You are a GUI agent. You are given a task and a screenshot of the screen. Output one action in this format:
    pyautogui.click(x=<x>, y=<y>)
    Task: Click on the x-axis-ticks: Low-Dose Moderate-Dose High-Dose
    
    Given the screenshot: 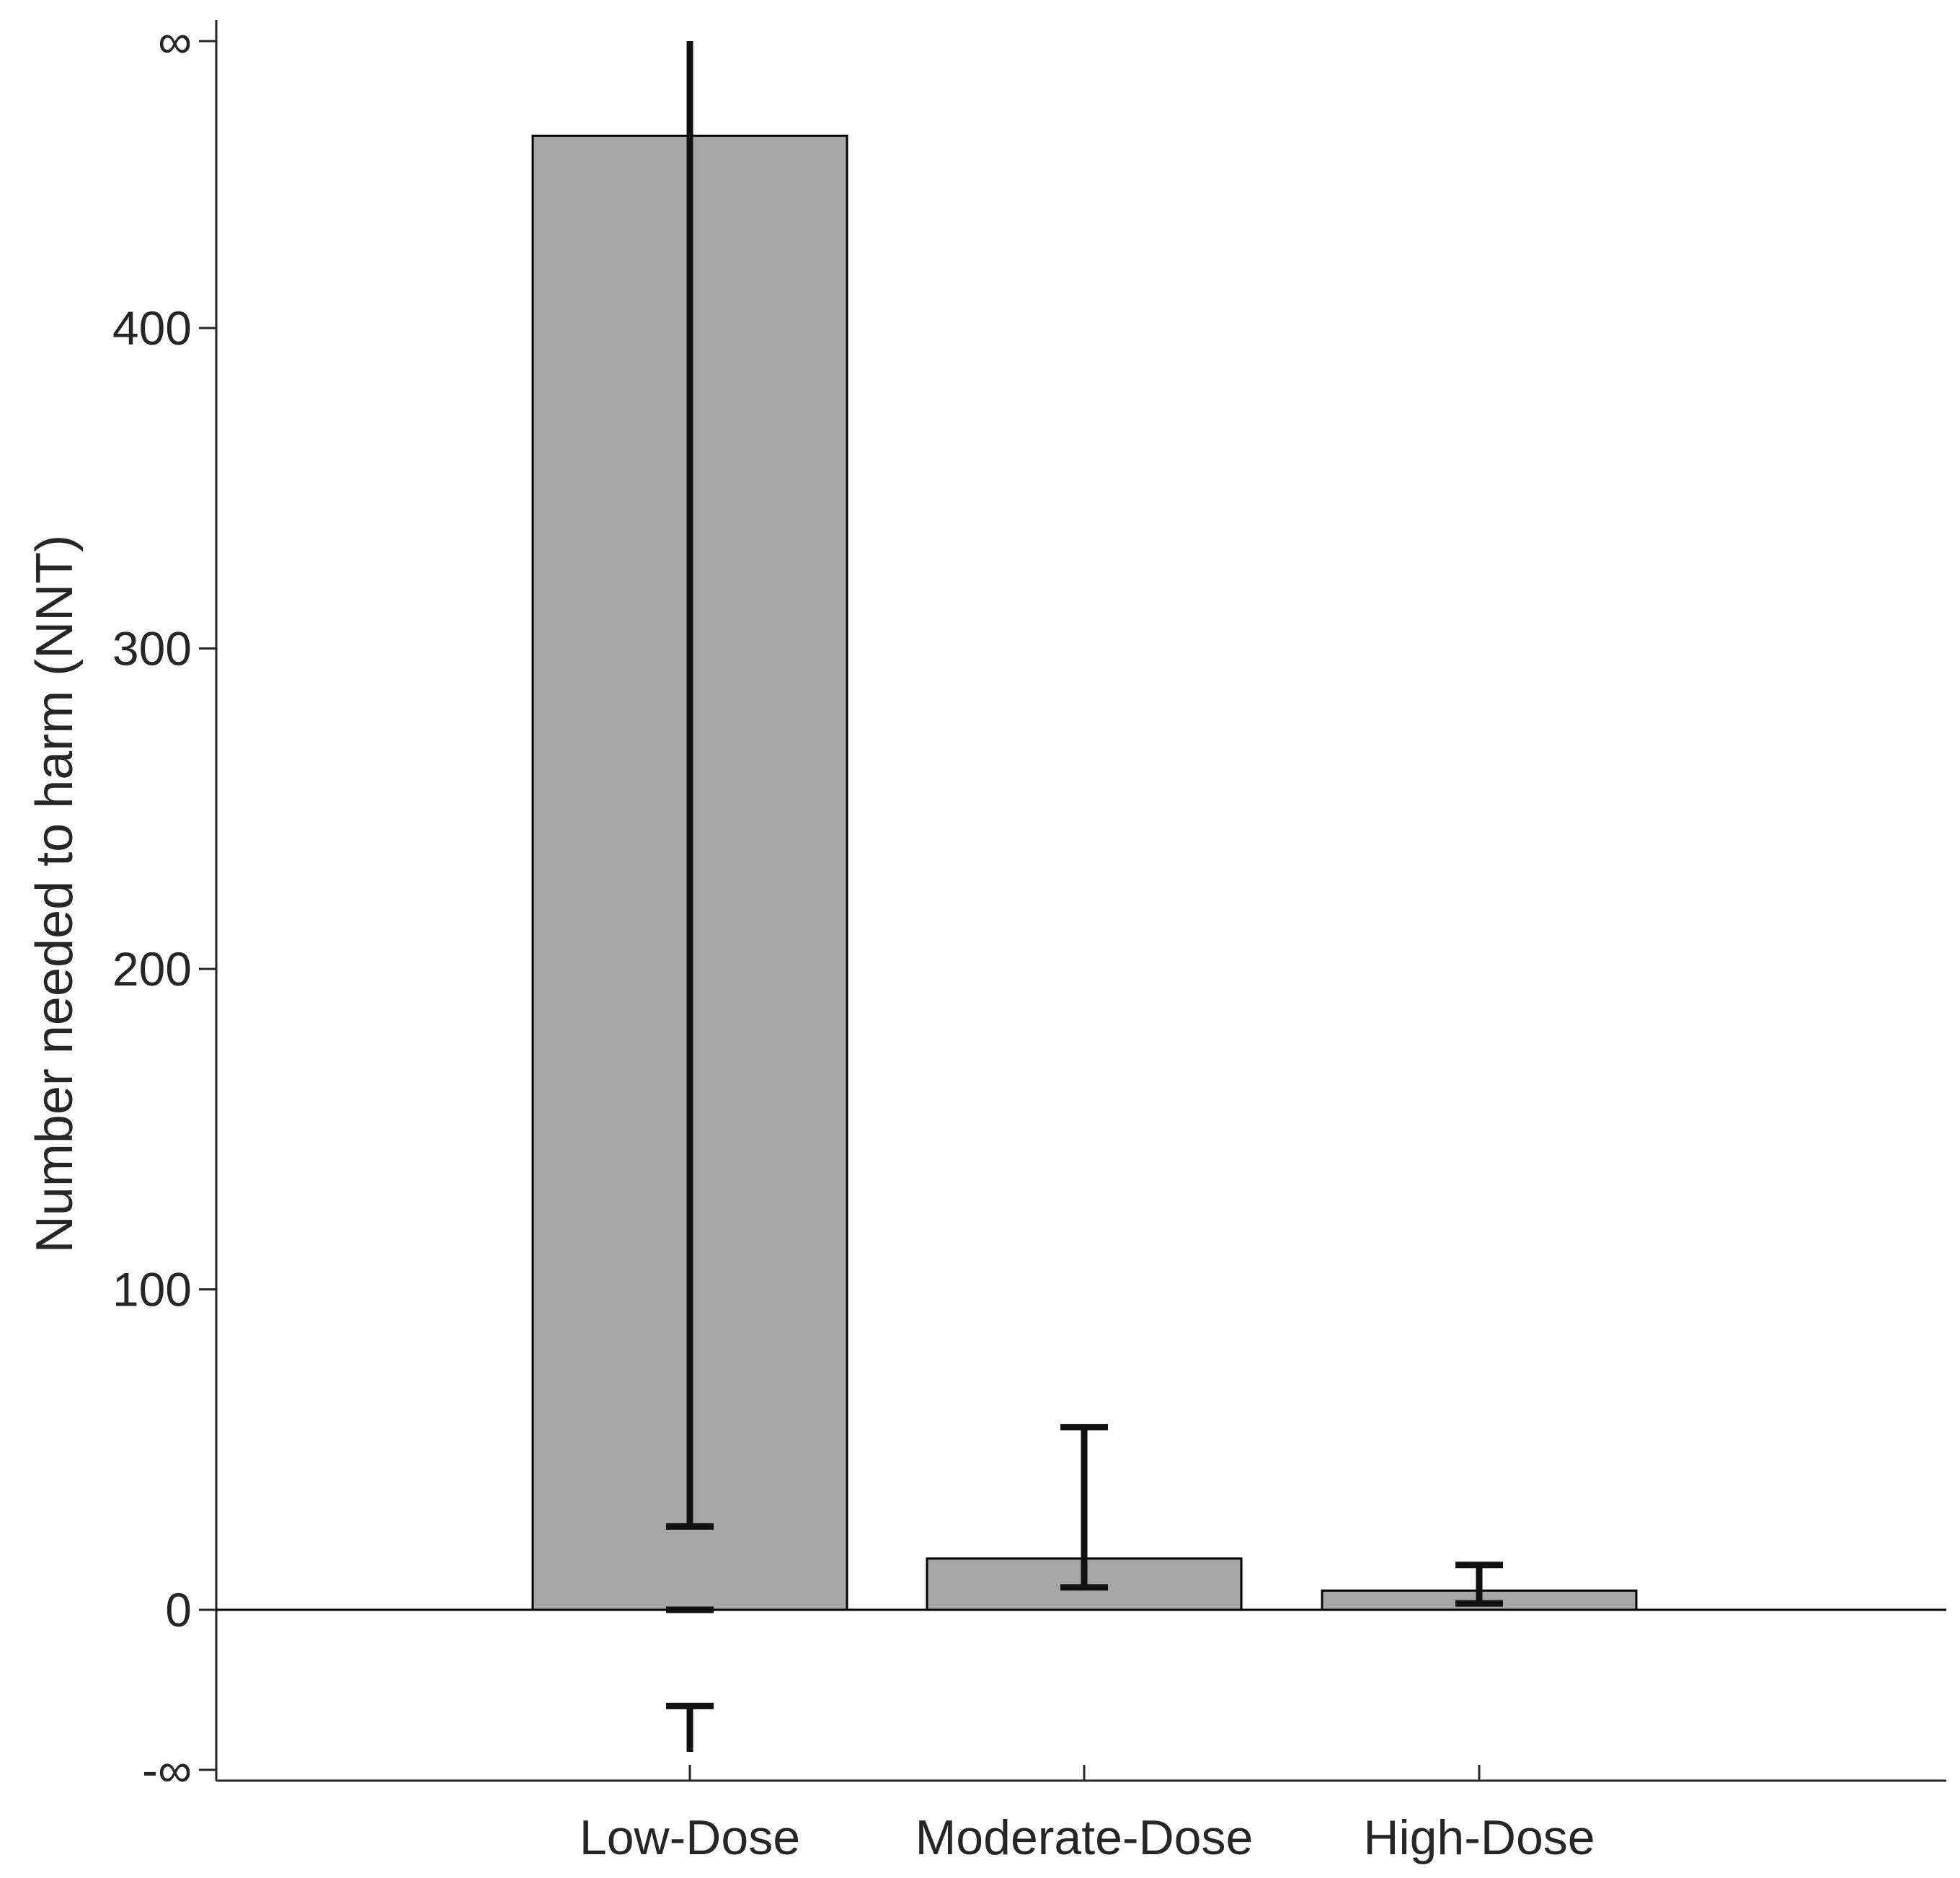 What is the action you would take?
    pyautogui.click(x=1087, y=1815)
    